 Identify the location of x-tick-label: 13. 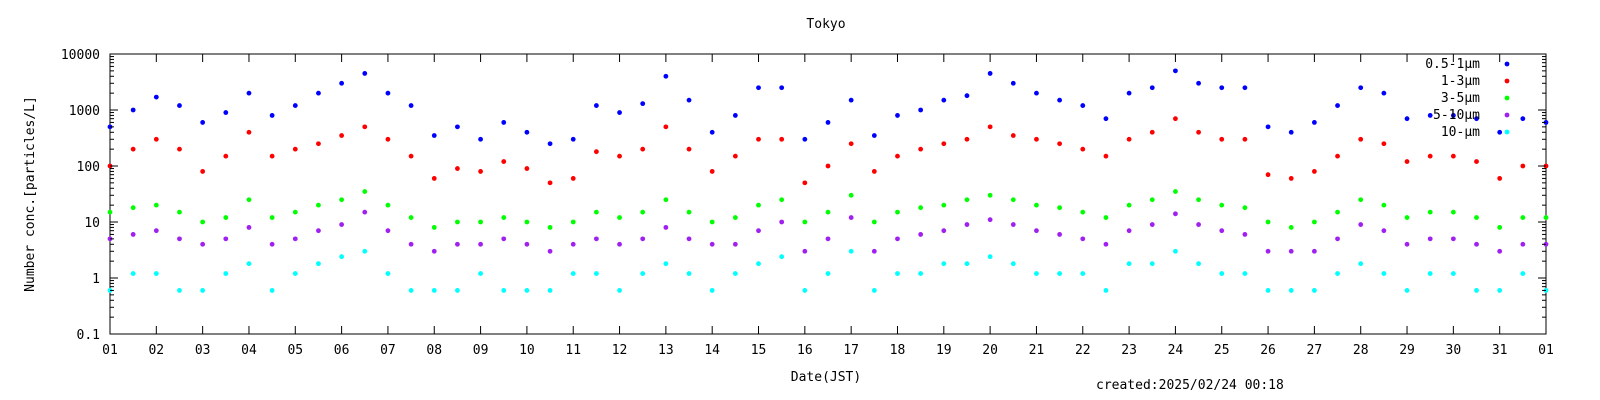
(666, 350).